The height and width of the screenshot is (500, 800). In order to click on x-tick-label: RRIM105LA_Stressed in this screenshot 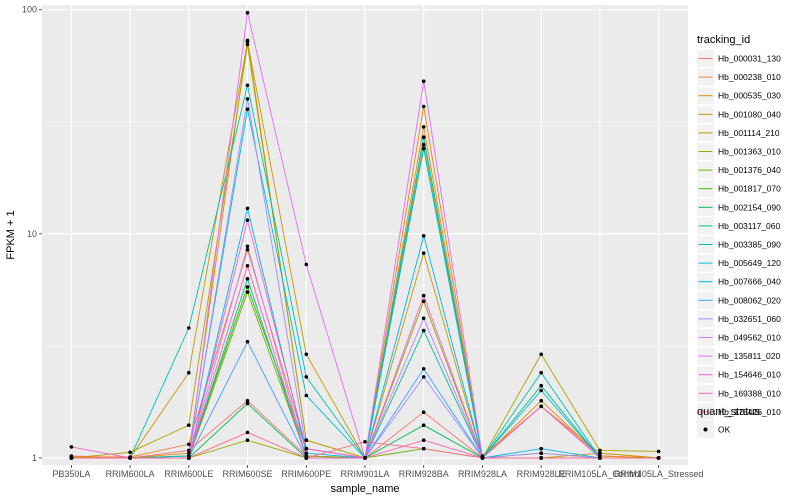, I will do `click(659, 474)`.